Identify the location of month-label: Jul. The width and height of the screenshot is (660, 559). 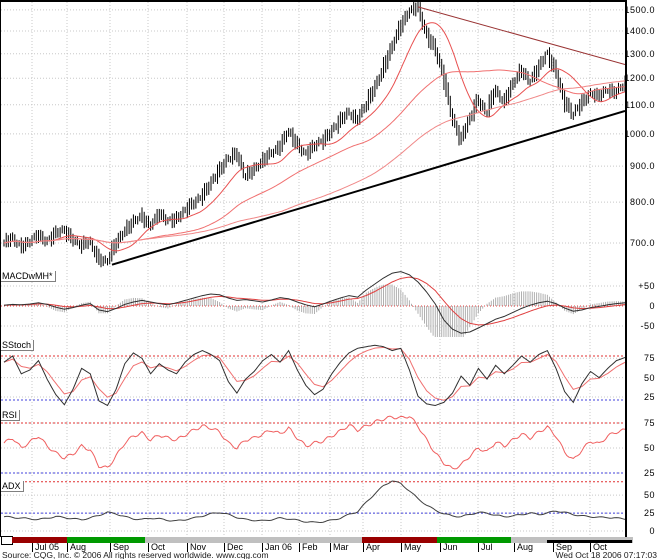
(487, 547).